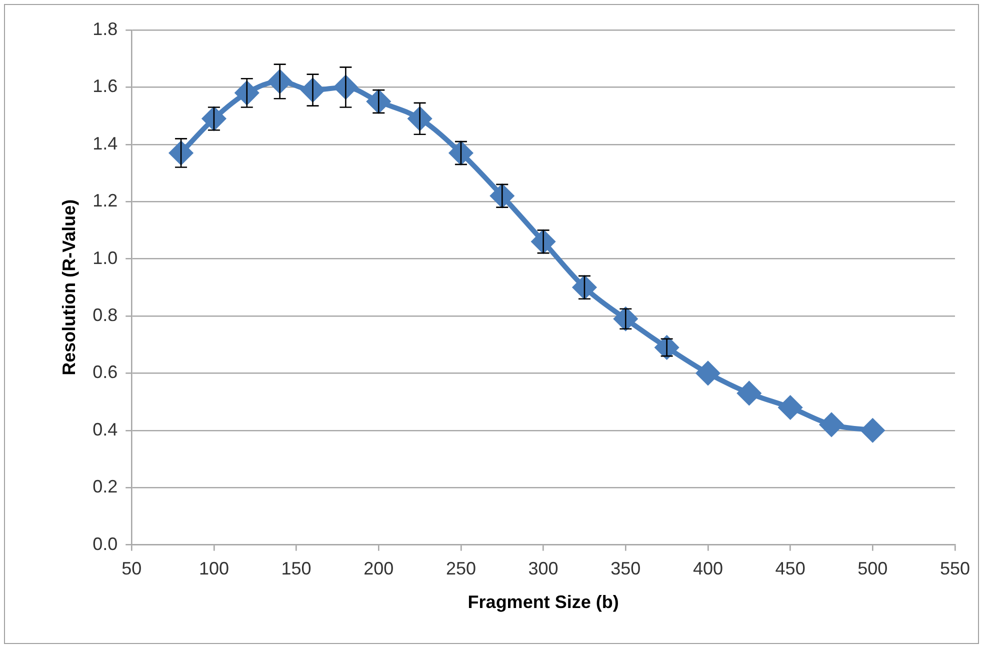 The image size is (987, 652). I want to click on y-tick-label: 1.6, so click(105, 86).